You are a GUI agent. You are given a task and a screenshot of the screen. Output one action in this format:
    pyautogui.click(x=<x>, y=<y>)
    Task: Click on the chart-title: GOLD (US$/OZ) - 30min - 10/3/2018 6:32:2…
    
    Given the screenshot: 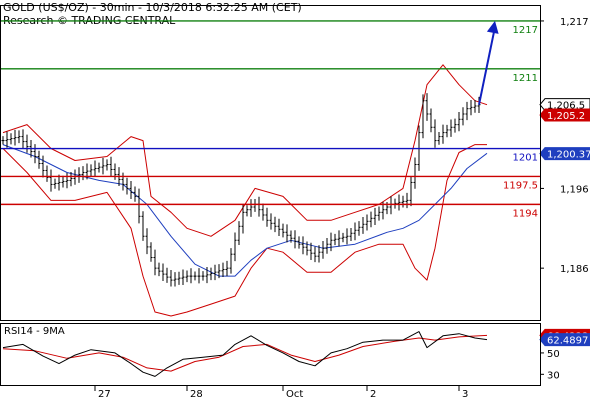 What is the action you would take?
    pyautogui.click(x=152, y=7)
    